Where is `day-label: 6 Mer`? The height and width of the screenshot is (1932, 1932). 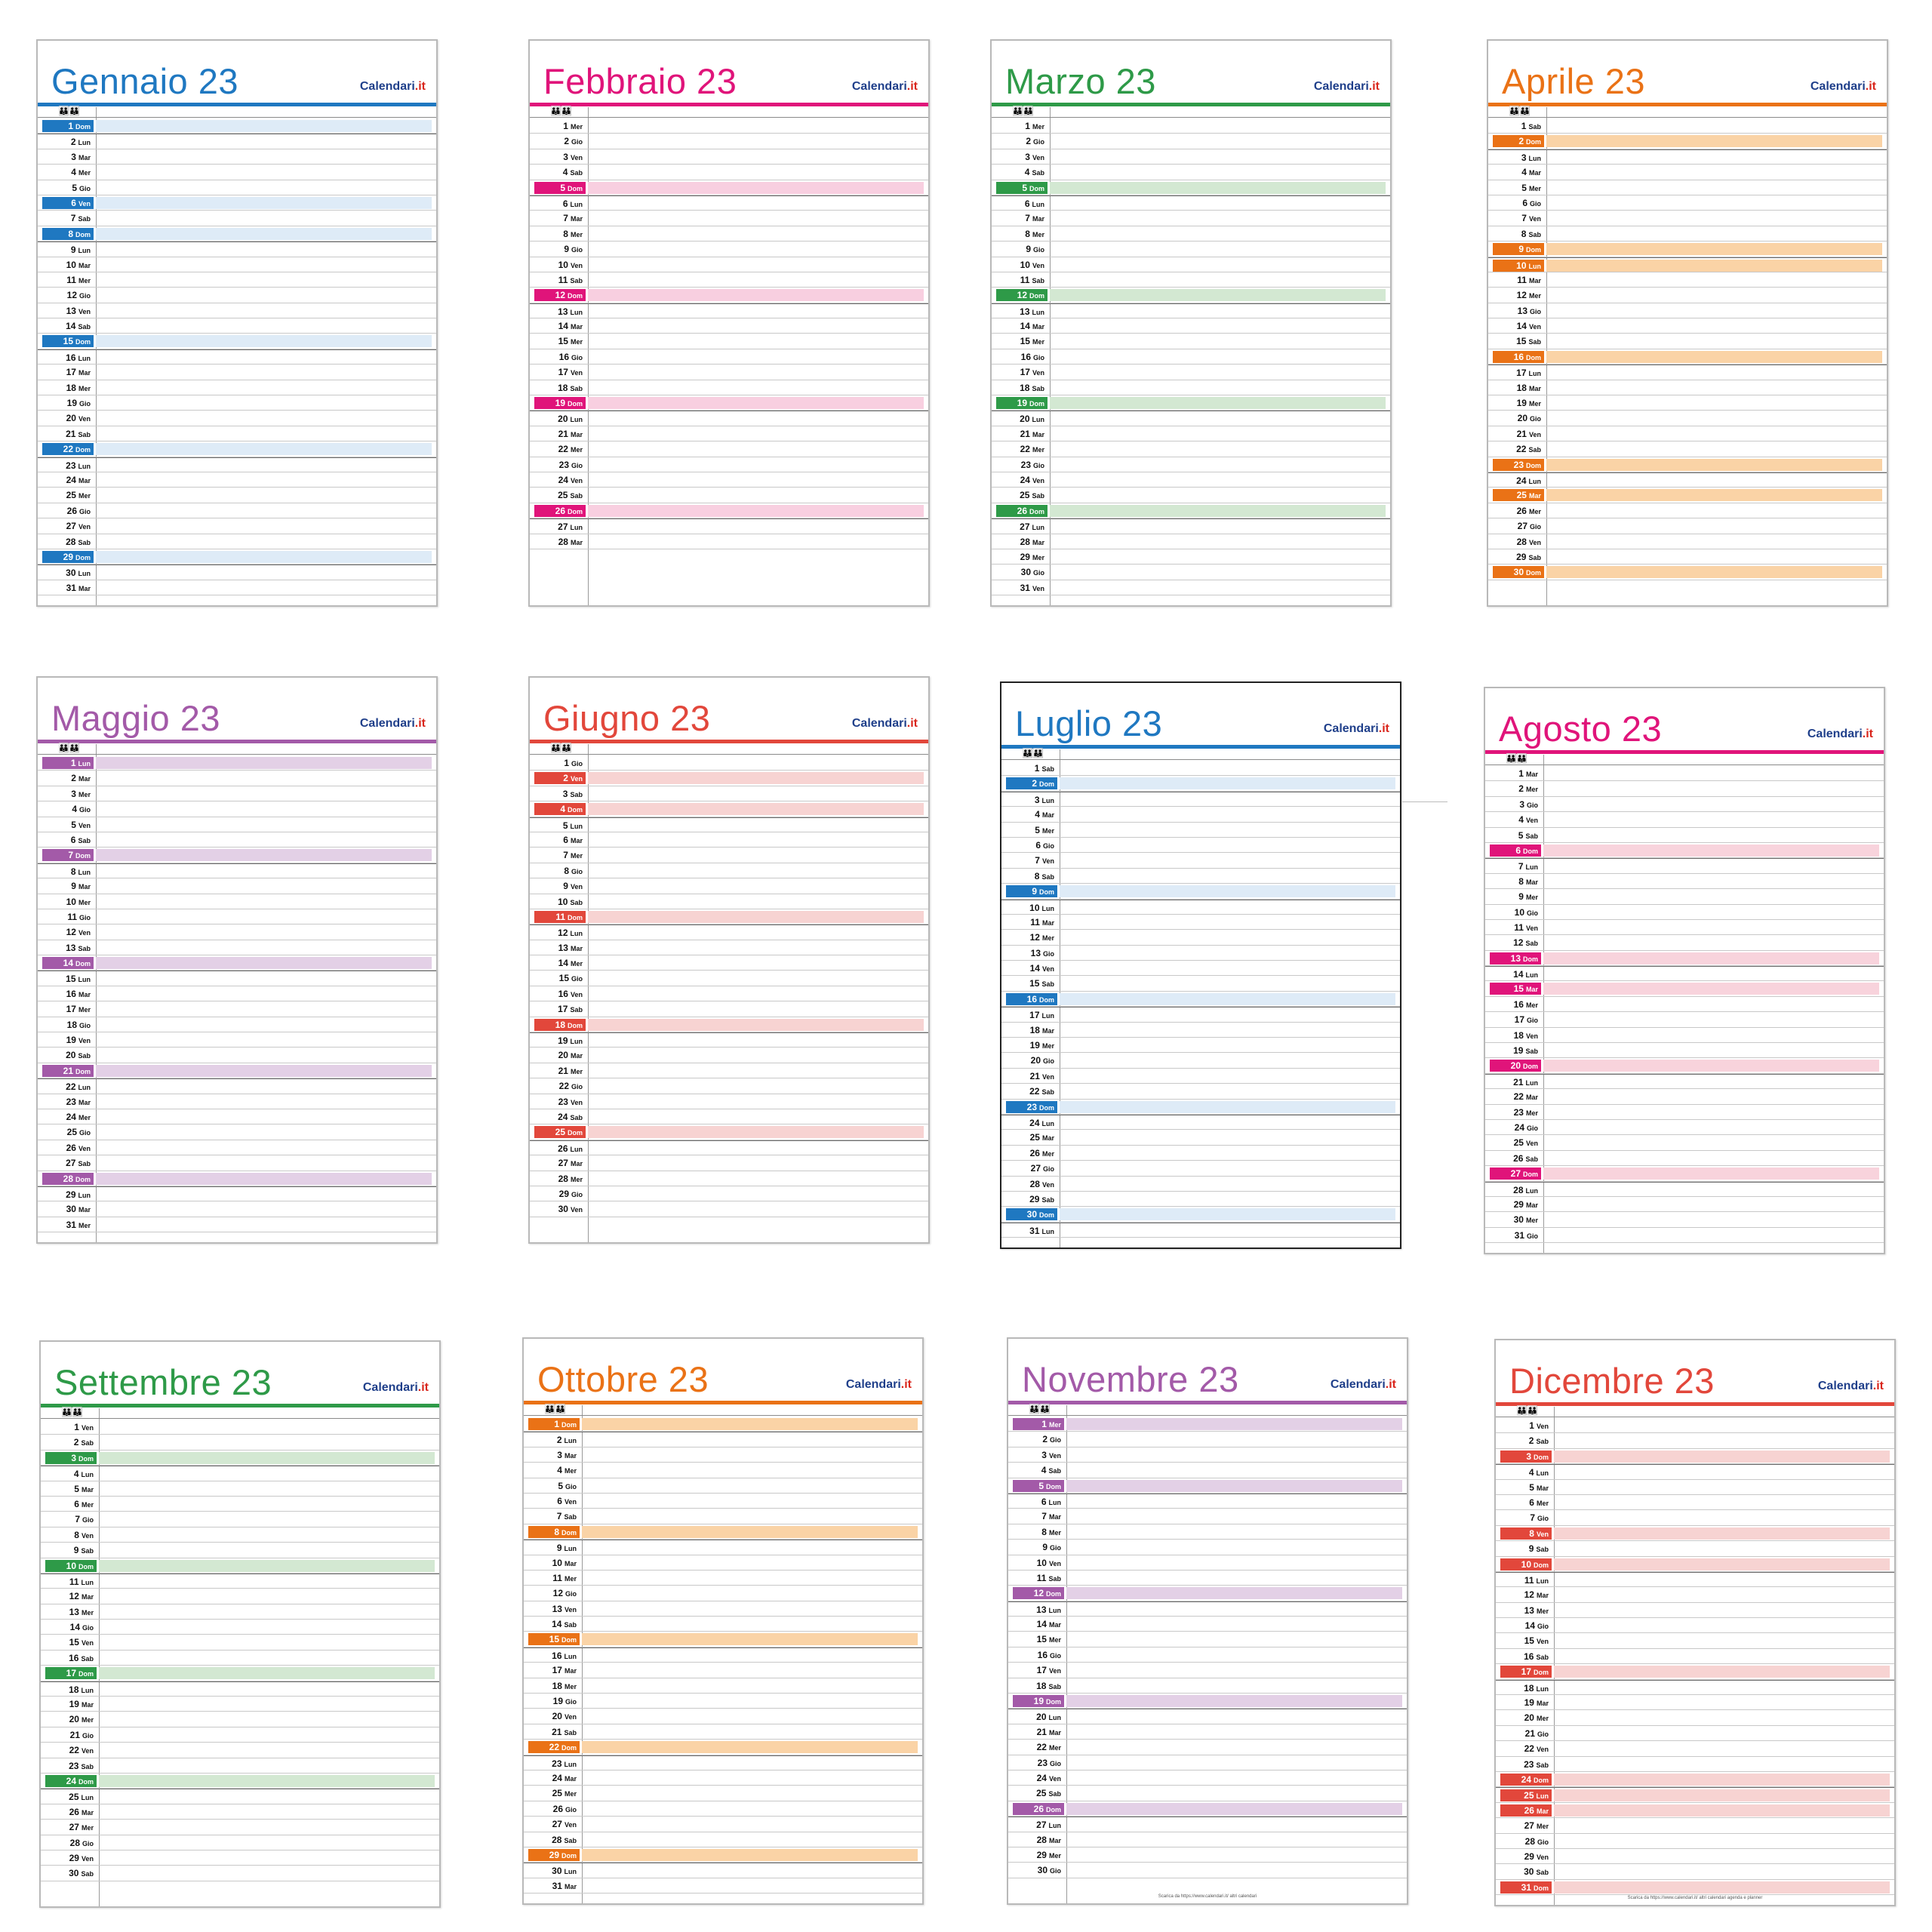
day-label: 6 Mer is located at coordinates (71, 1504).